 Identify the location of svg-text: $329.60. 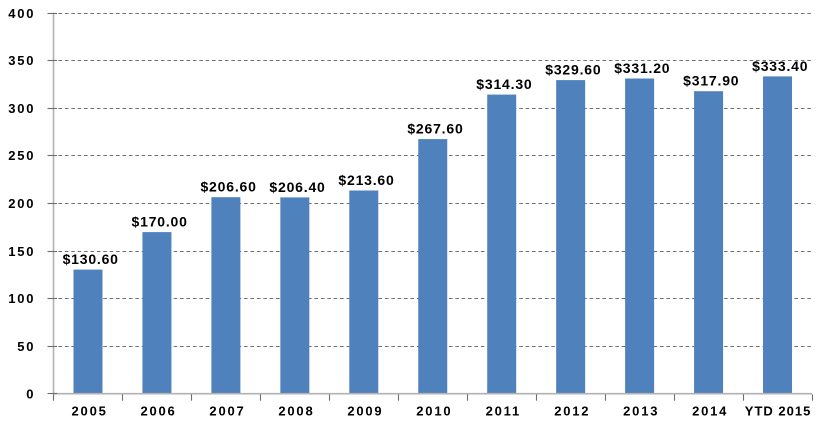
(573, 70).